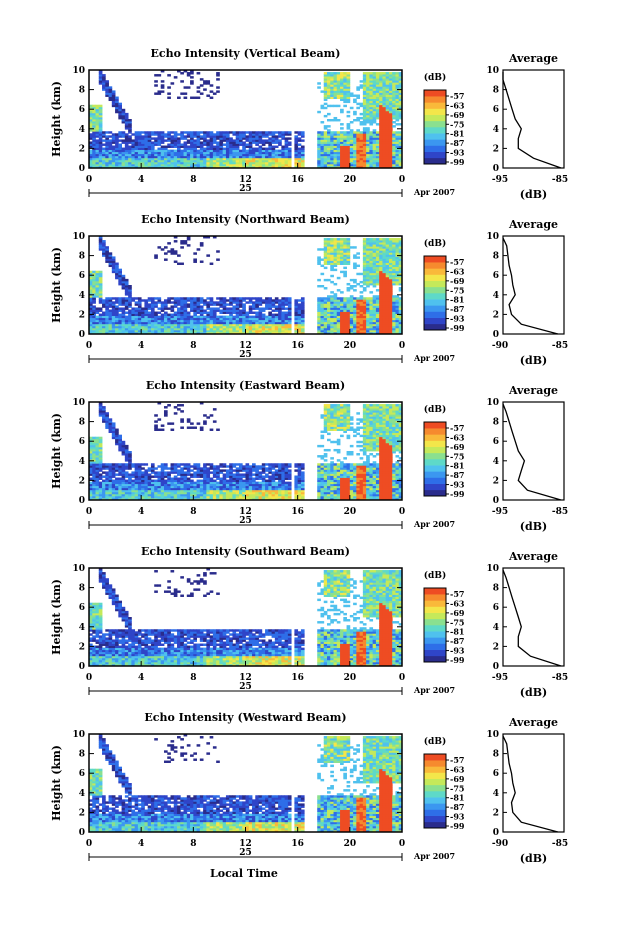  What do you see at coordinates (193, 180) in the screenshot?
I see `x-tick-label: 8` at bounding box center [193, 180].